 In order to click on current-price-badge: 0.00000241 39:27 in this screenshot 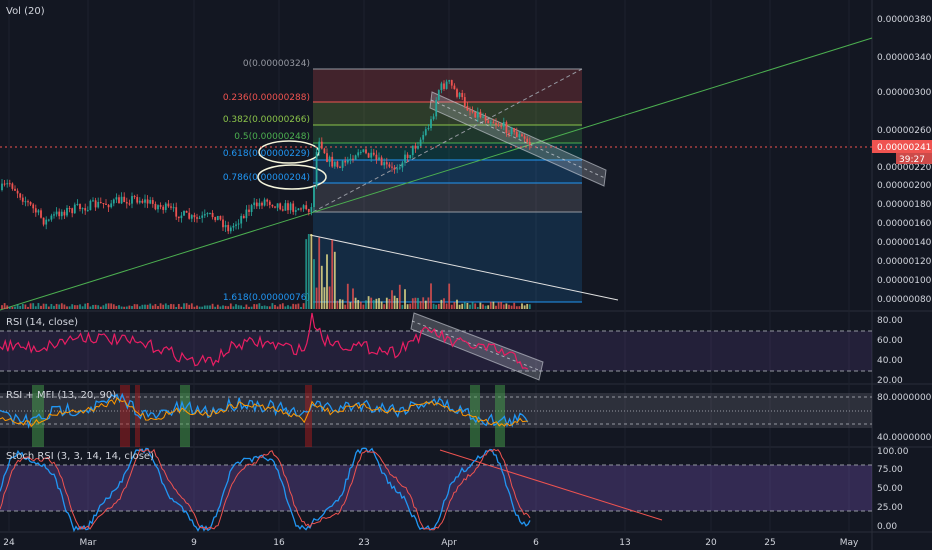, I will do `click(902, 152)`.